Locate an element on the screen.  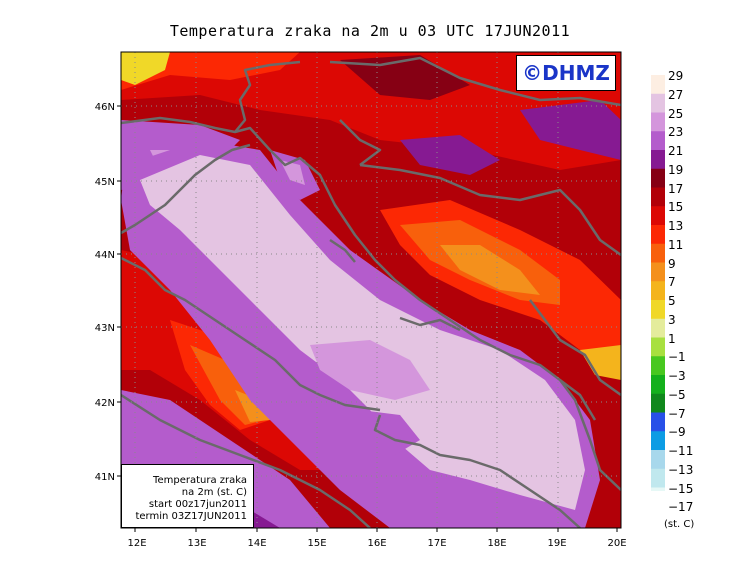
legend-colorbar is located at coordinates (658, 283).